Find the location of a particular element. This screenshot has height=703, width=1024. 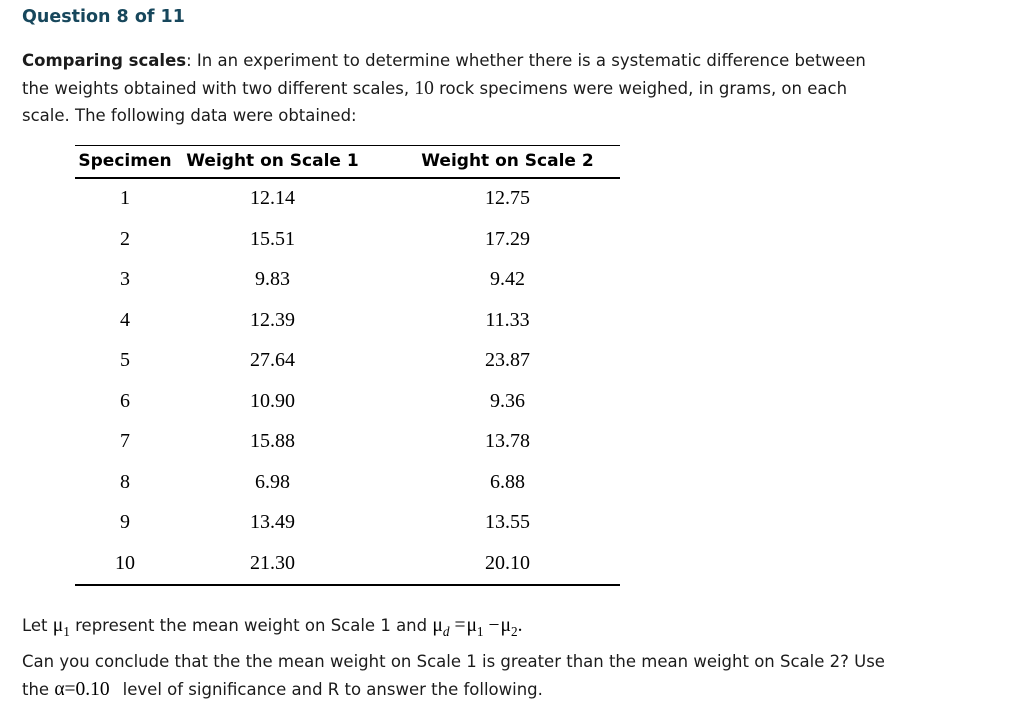

mu-1-symbol: μ1 is located at coordinates (61, 626).